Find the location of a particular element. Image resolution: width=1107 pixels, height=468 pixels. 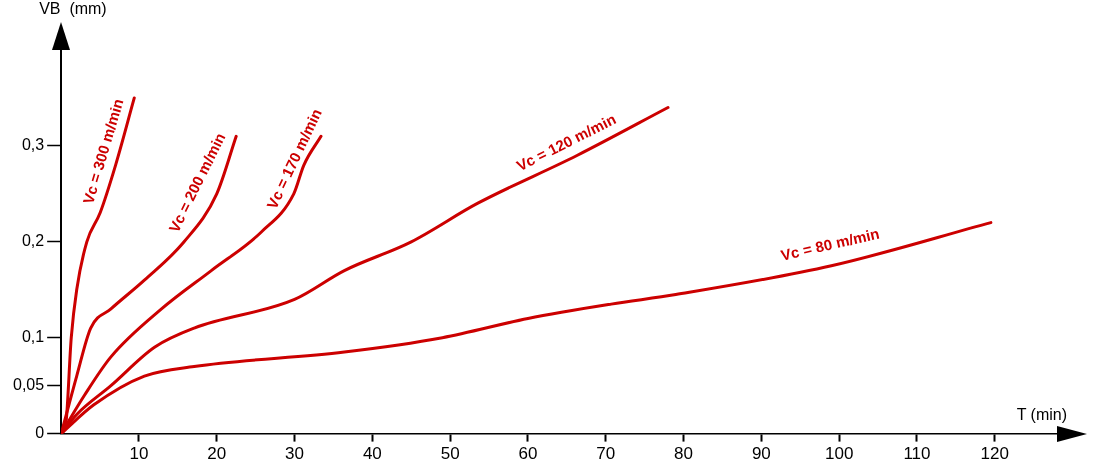

x-tick-label: 20 is located at coordinates (217, 454).